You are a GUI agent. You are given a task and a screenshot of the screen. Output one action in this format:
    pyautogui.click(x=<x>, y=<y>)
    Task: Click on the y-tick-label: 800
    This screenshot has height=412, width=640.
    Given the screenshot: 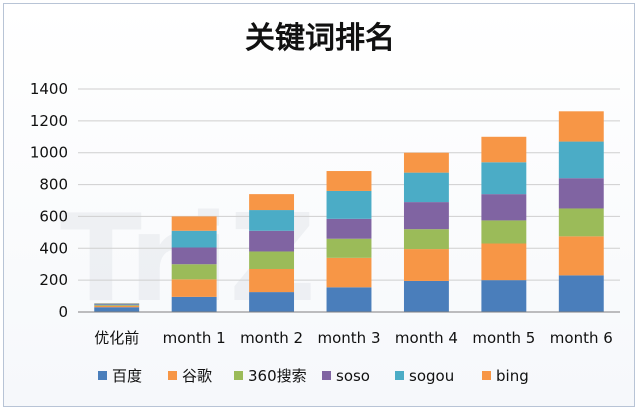 What is the action you would take?
    pyautogui.click(x=53, y=185)
    